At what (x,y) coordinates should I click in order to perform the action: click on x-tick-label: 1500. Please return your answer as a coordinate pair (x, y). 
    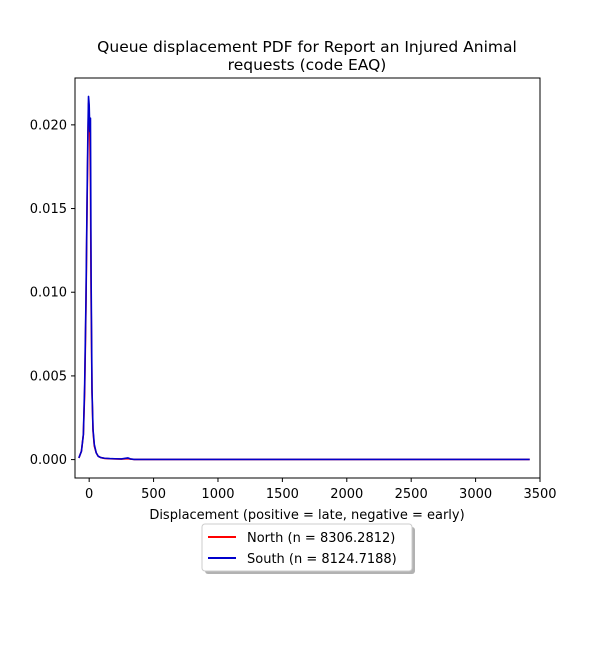
    Looking at the image, I should click on (282, 494).